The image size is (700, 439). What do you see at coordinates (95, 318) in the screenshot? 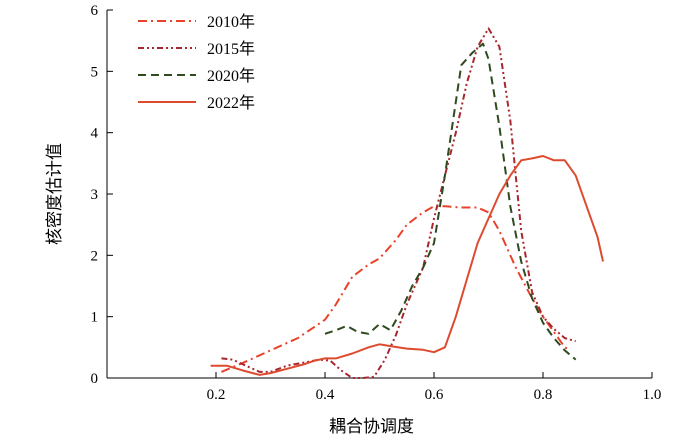
I see `y-tick-label: 1` at bounding box center [95, 318].